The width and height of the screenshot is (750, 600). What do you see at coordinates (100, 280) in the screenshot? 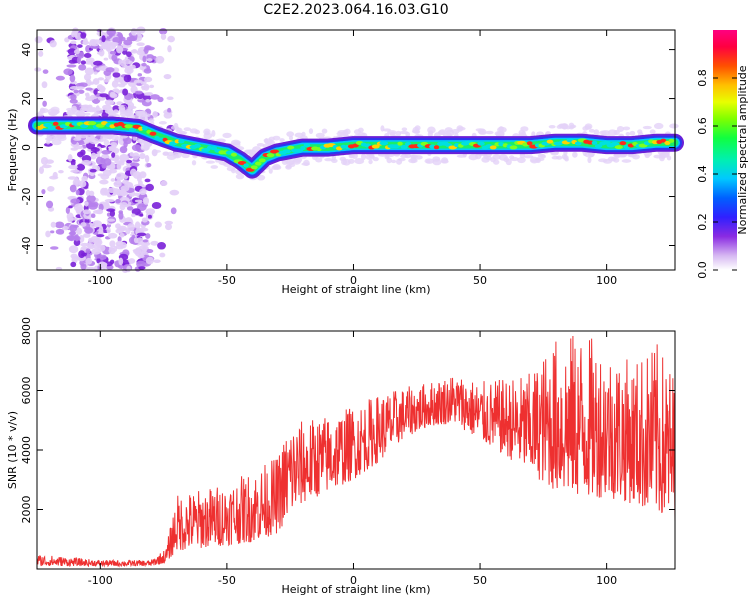
I see `x-tick-label: -100` at bounding box center [100, 280].